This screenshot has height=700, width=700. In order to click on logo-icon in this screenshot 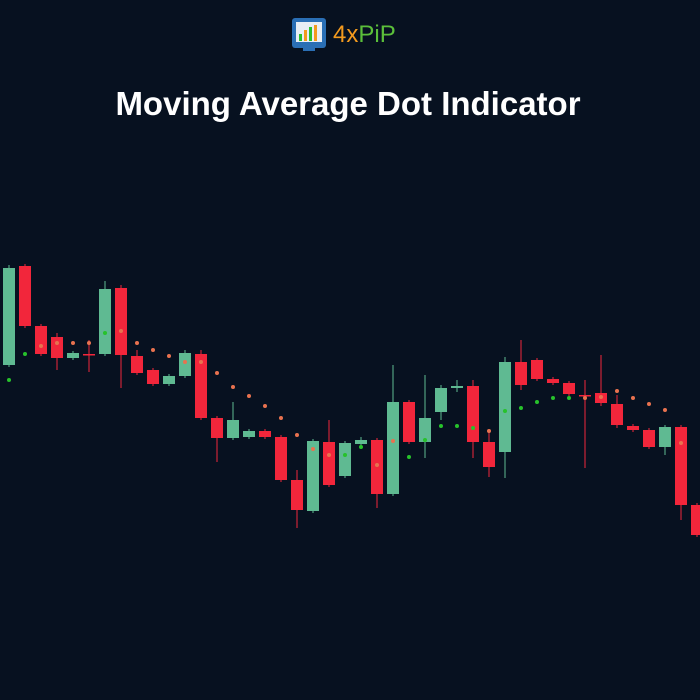, I will do `click(309, 34)`.